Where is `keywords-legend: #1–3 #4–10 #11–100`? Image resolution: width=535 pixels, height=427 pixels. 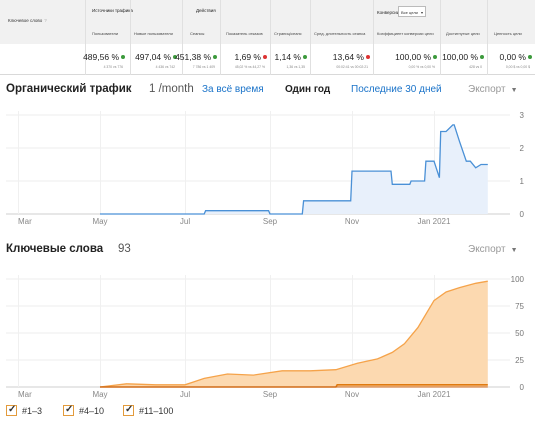 keywords-legend: #1–3 #4–10 #11–100 is located at coordinates (156, 411).